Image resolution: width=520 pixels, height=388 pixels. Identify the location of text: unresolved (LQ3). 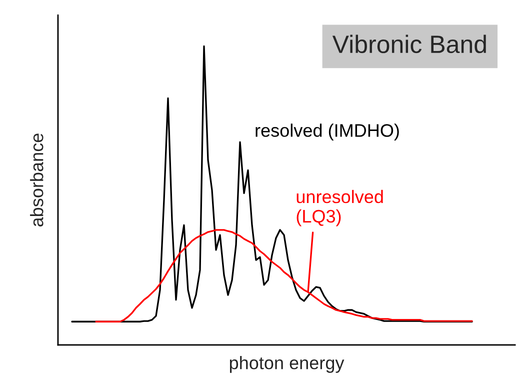
(339, 208).